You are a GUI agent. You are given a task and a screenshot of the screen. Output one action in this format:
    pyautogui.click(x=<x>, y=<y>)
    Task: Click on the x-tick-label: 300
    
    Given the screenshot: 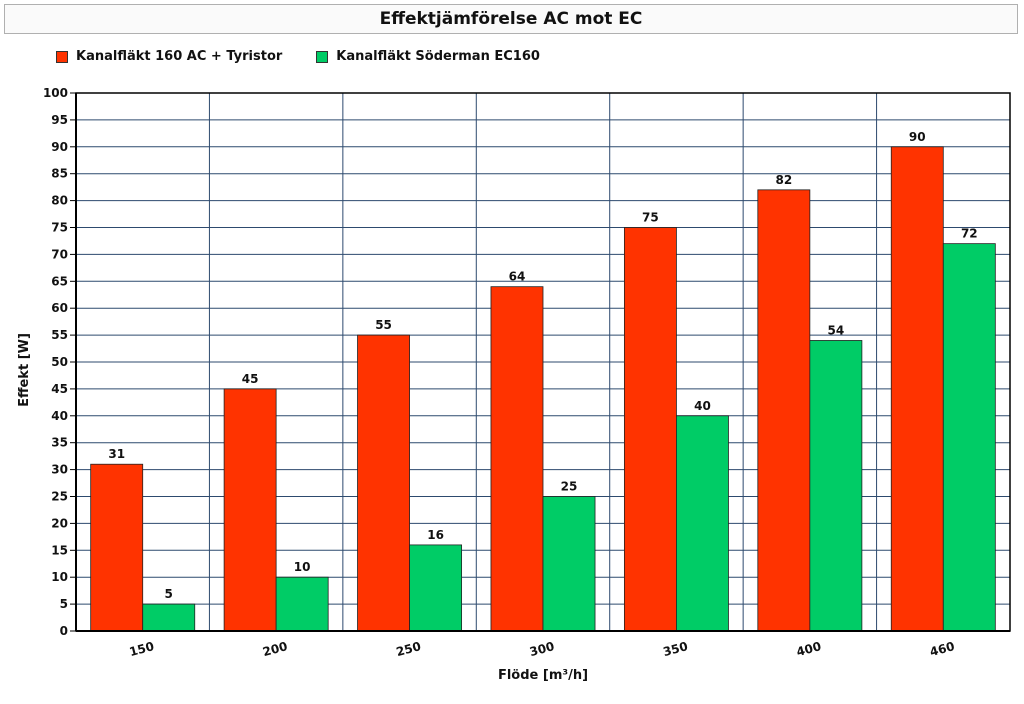 What is the action you would take?
    pyautogui.click(x=542, y=649)
    